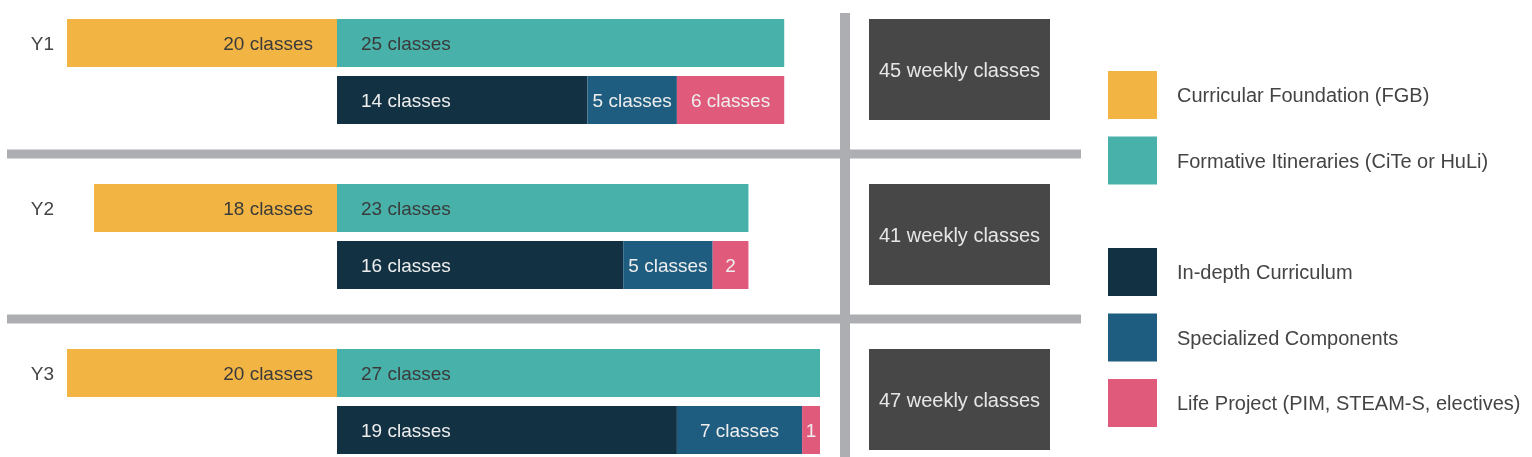  I want to click on text: 41 weekly classes, so click(959, 234).